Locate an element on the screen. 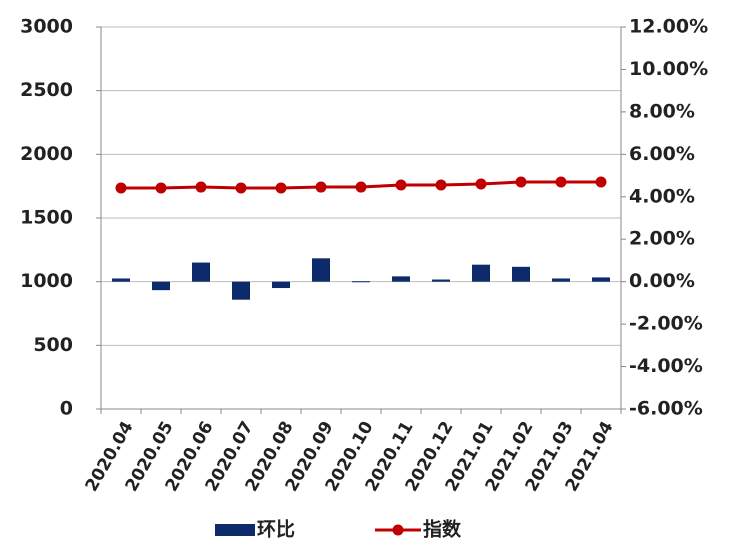 The height and width of the screenshot is (549, 736). y2-tick-label: -2.00% is located at coordinates (666, 324).